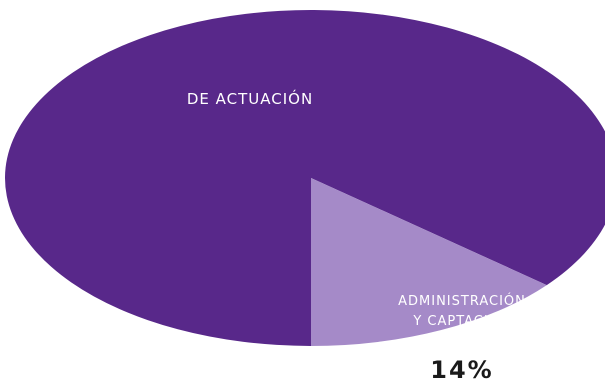 The width and height of the screenshot is (605, 385). What do you see at coordinates (461, 341) in the screenshot?
I see `slice-label-line-3: DE FONDOS` at bounding box center [461, 341].